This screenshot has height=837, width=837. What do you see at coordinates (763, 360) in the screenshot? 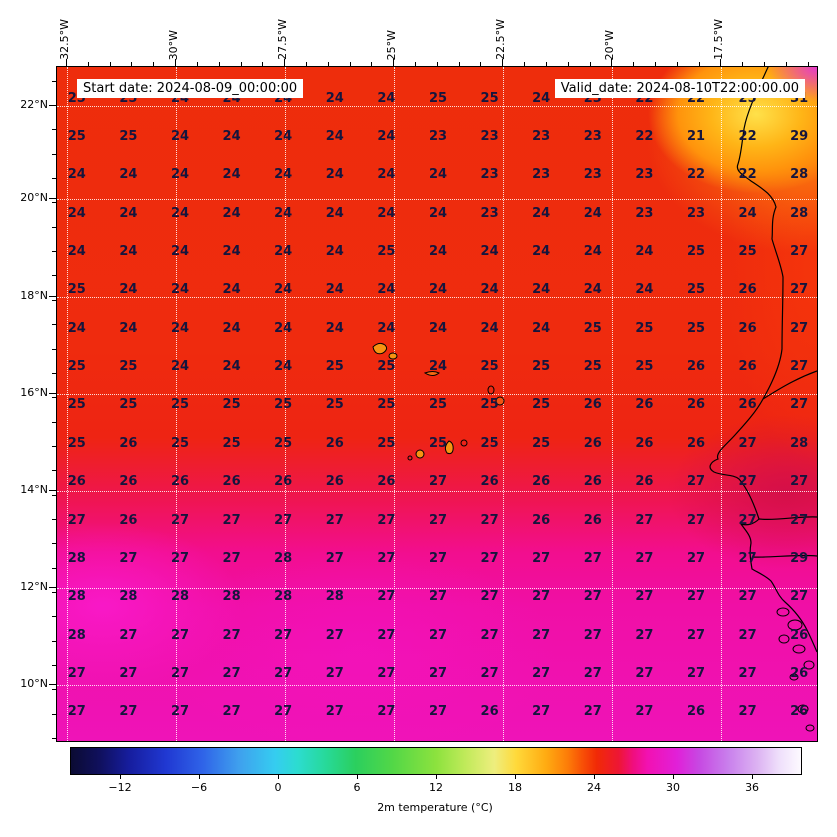
I see `africa-coastline` at bounding box center [763, 360].